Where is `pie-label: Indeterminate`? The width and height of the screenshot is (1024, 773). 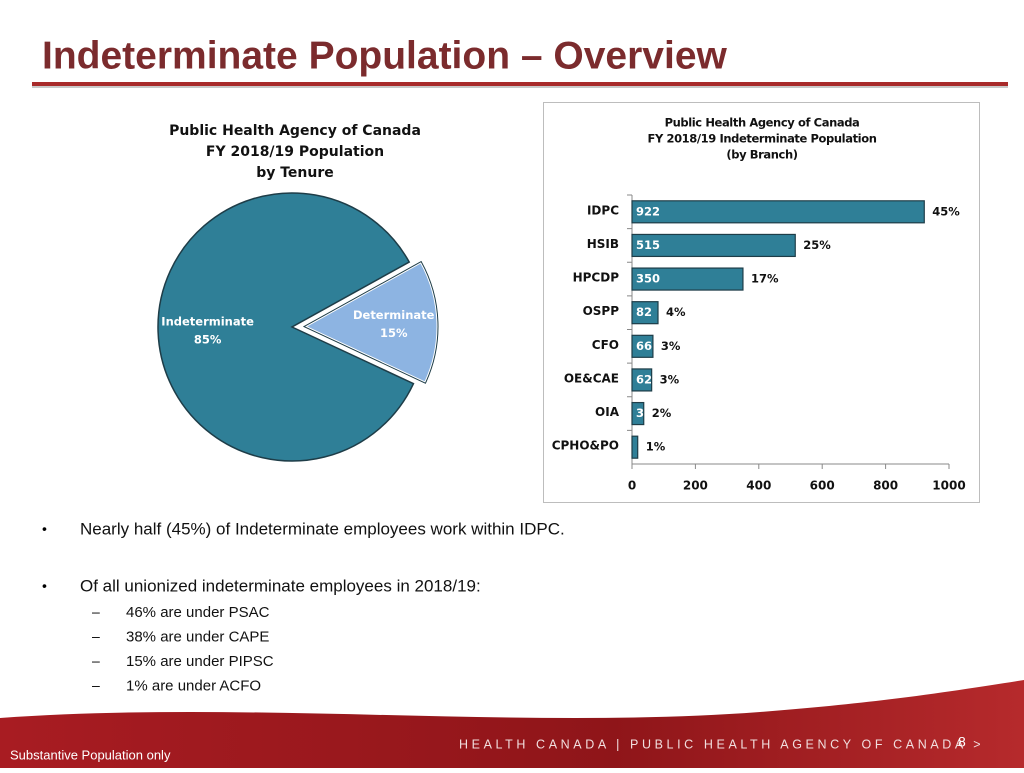
pie-label: Indeterminate is located at coordinates (207, 321).